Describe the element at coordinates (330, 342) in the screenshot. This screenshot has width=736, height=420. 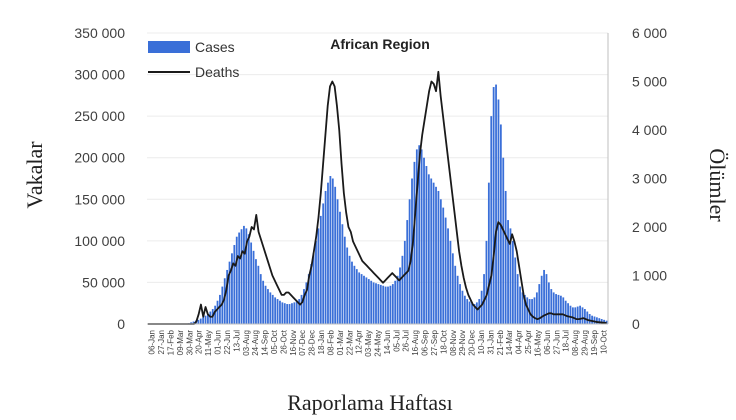
I see `x-tick-label: 08-Feb` at that location.